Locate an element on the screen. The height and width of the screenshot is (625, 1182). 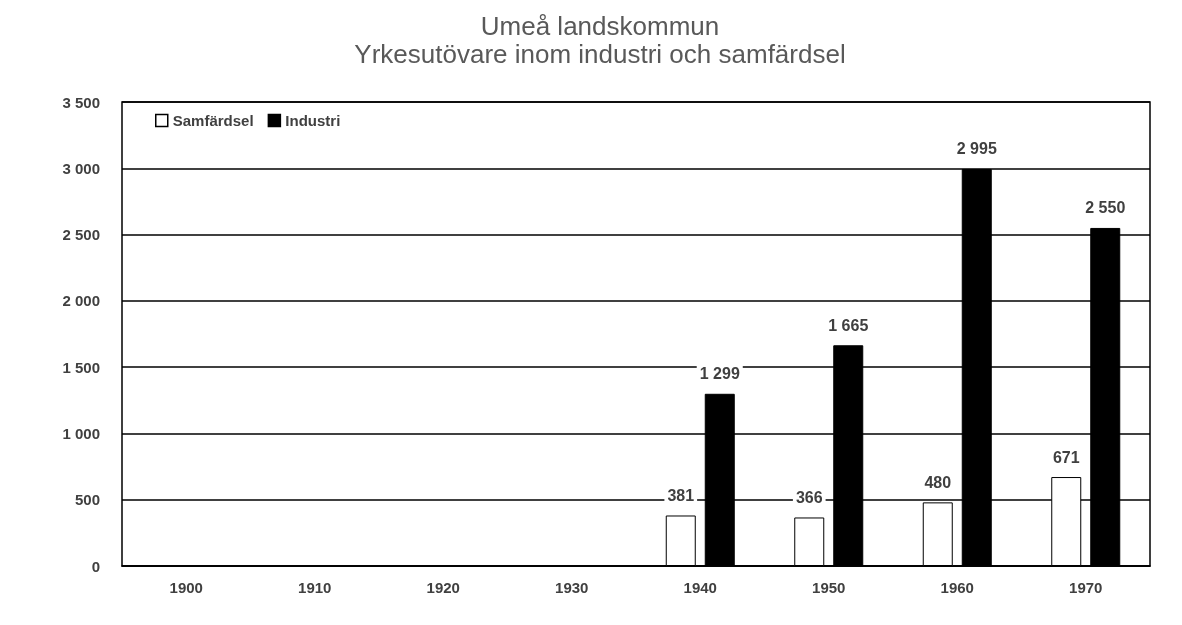
y-tick-label: 2 500 is located at coordinates (81, 235).